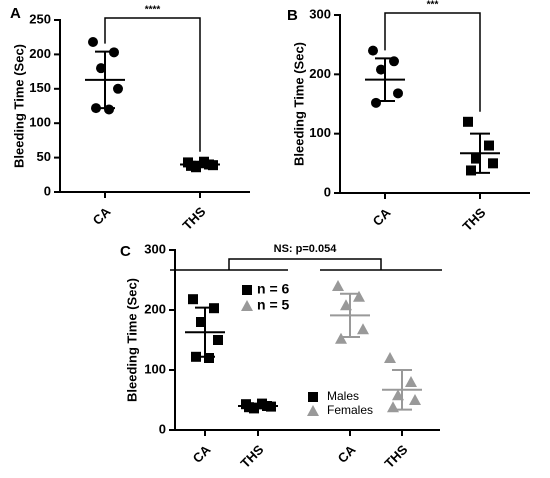 The image size is (550, 478). I want to click on significance-label: NS: p=0.054, so click(306, 249).